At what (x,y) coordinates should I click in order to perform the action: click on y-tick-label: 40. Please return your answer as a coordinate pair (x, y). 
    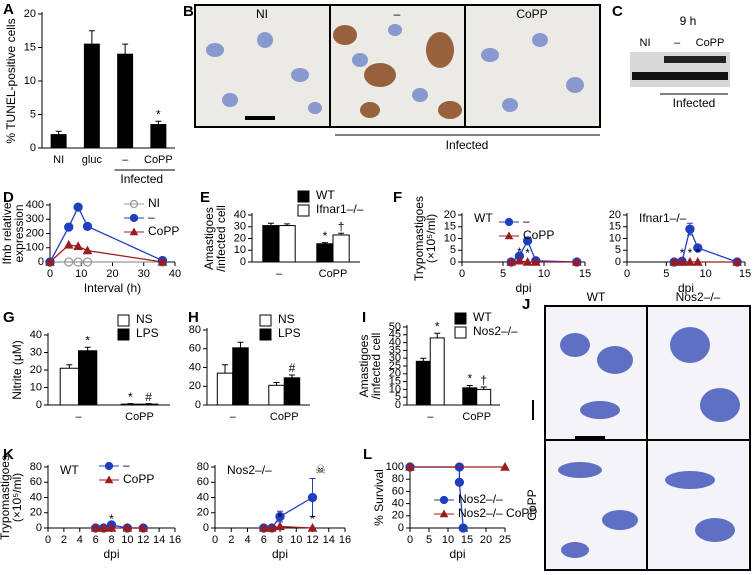
    Looking at the image, I should click on (203, 497).